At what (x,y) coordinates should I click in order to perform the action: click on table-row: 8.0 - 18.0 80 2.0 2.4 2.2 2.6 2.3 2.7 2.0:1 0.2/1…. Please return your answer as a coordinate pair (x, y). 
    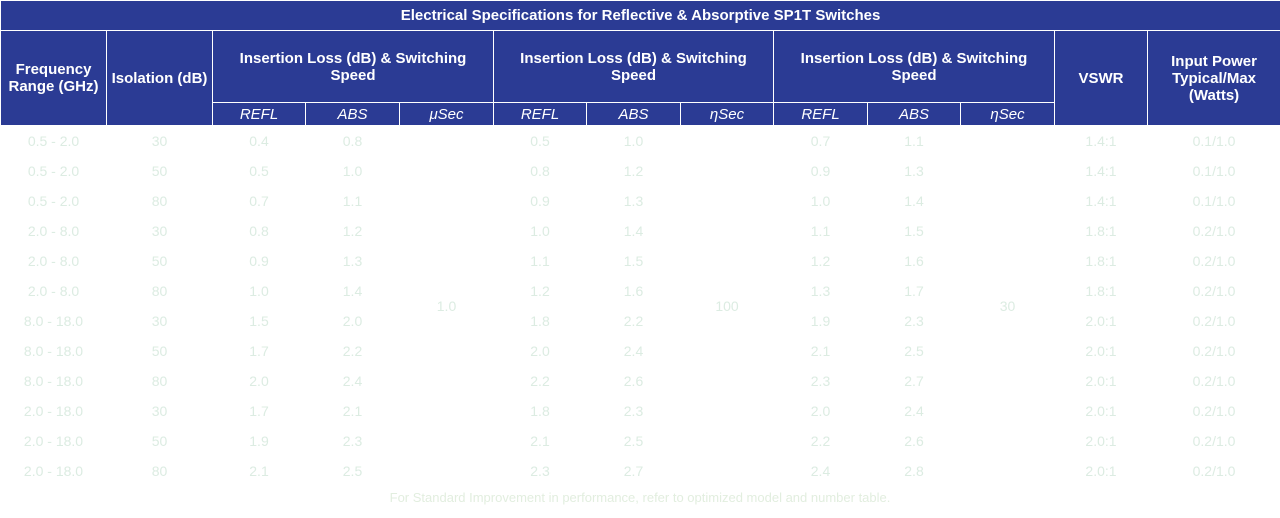
    Looking at the image, I should click on (640, 381).